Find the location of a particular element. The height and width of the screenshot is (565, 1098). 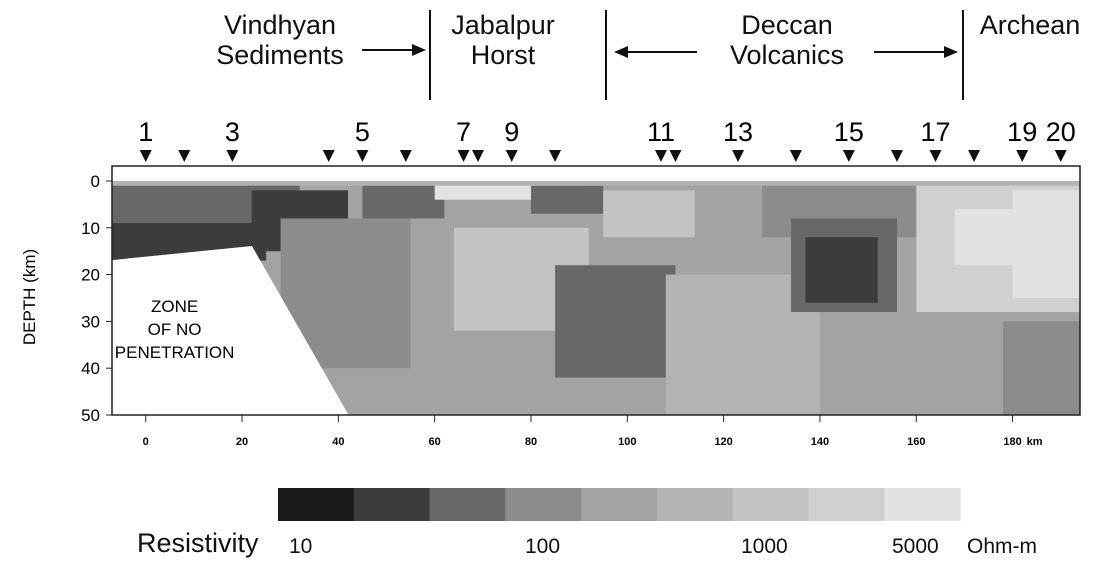

colorbar-tick-100: 100 is located at coordinates (543, 546).